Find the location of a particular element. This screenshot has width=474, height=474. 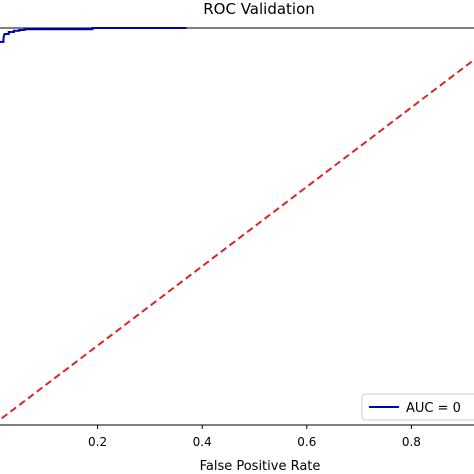

x-tick-label: 0.4 is located at coordinates (202, 442).